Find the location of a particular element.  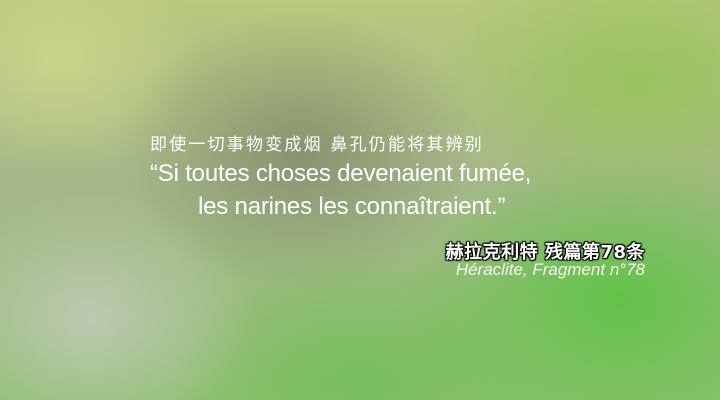

chinese-quote-text: 即使一切事物变成烟 鼻孔仍能将其辨别 is located at coordinates (317, 145).